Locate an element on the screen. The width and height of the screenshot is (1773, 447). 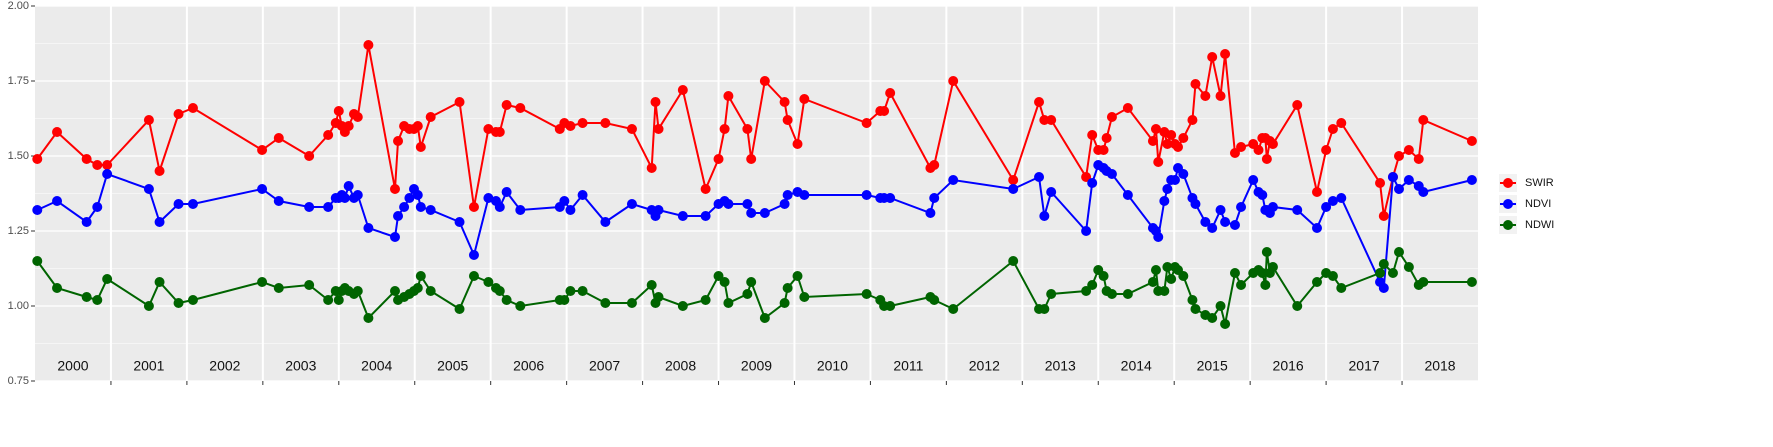
year-label: 2003 is located at coordinates (300, 366).